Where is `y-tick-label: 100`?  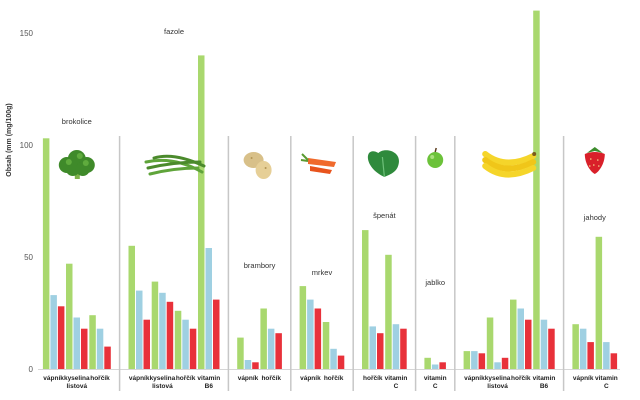
y-tick-label: 100 is located at coordinates (27, 145).